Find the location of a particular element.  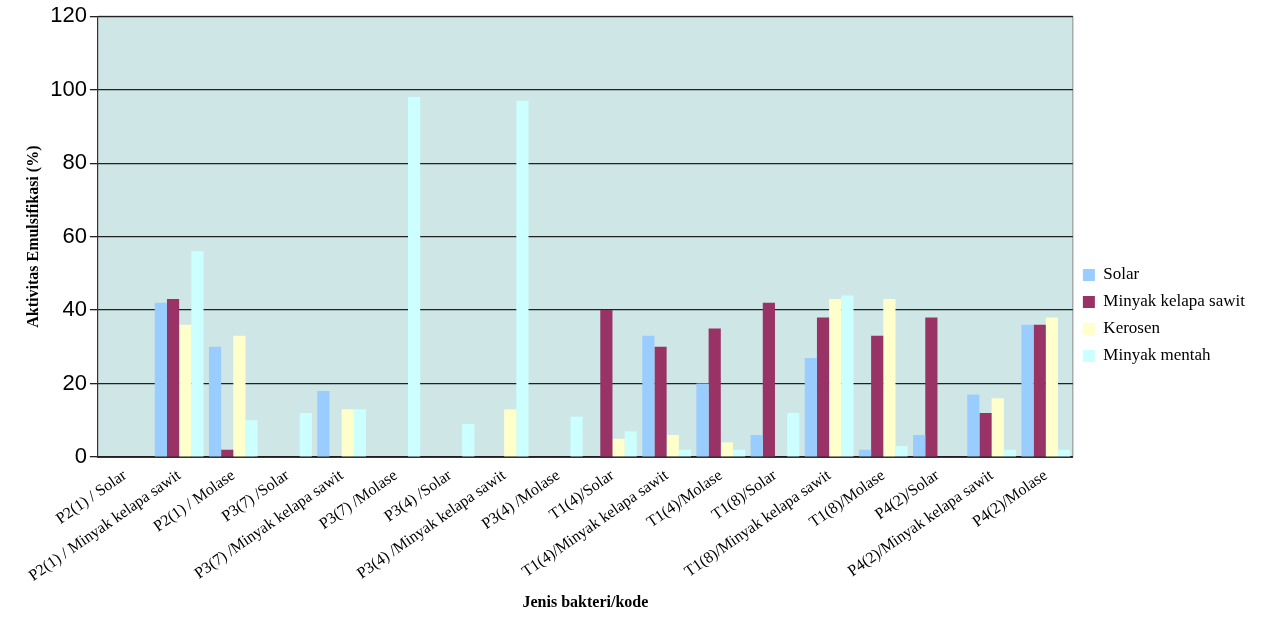

y-tick-label: 40 is located at coordinates (74, 309).